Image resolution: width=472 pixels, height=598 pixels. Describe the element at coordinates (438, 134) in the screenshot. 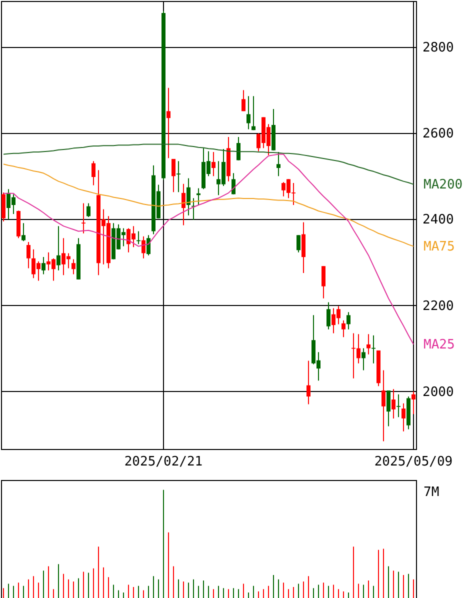

I see `y-tick-label: 2600` at that location.